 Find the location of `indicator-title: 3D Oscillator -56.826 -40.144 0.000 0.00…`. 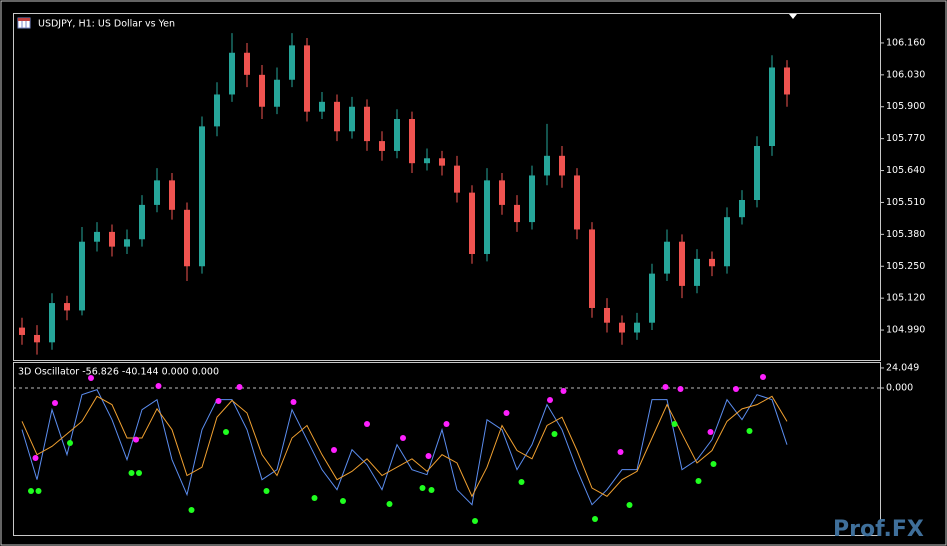

indicator-title: 3D Oscillator -56.826 -40.144 0.000 0.00… is located at coordinates (118, 372).